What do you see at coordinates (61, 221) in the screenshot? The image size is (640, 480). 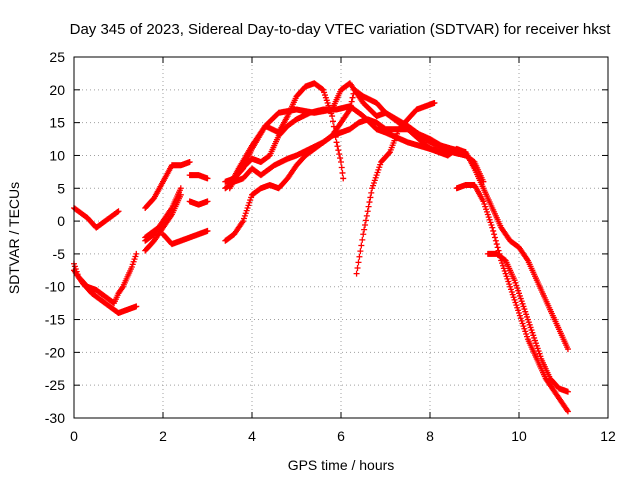 I see `y-tick-label: 0` at bounding box center [61, 221].